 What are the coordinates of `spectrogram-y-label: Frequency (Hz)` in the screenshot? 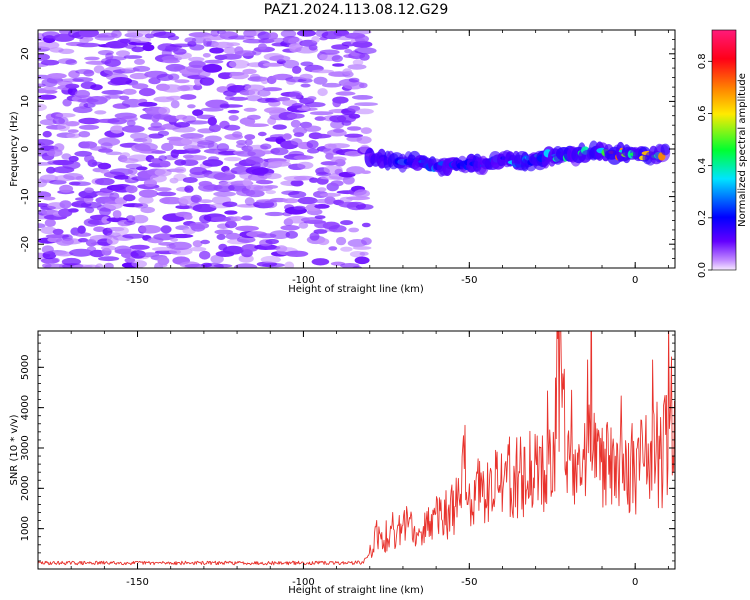 It's located at (14, 149).